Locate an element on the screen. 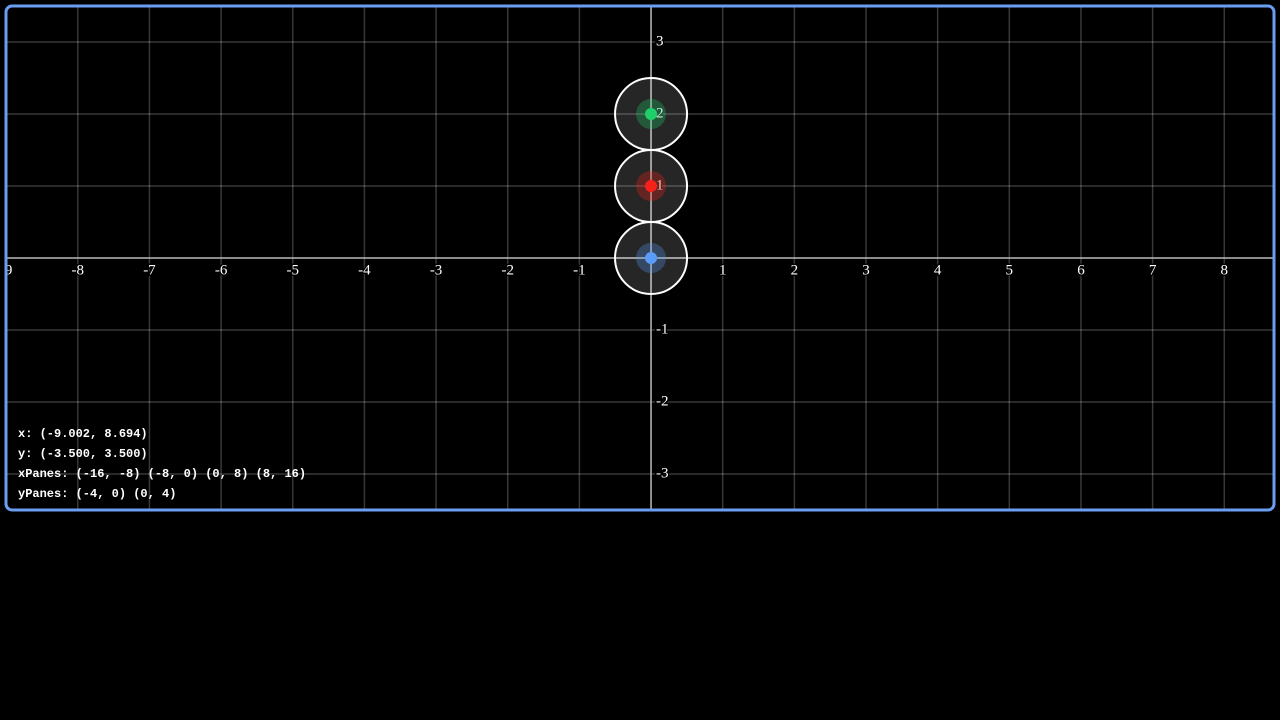  y-tick-label: 3 is located at coordinates (660, 41).